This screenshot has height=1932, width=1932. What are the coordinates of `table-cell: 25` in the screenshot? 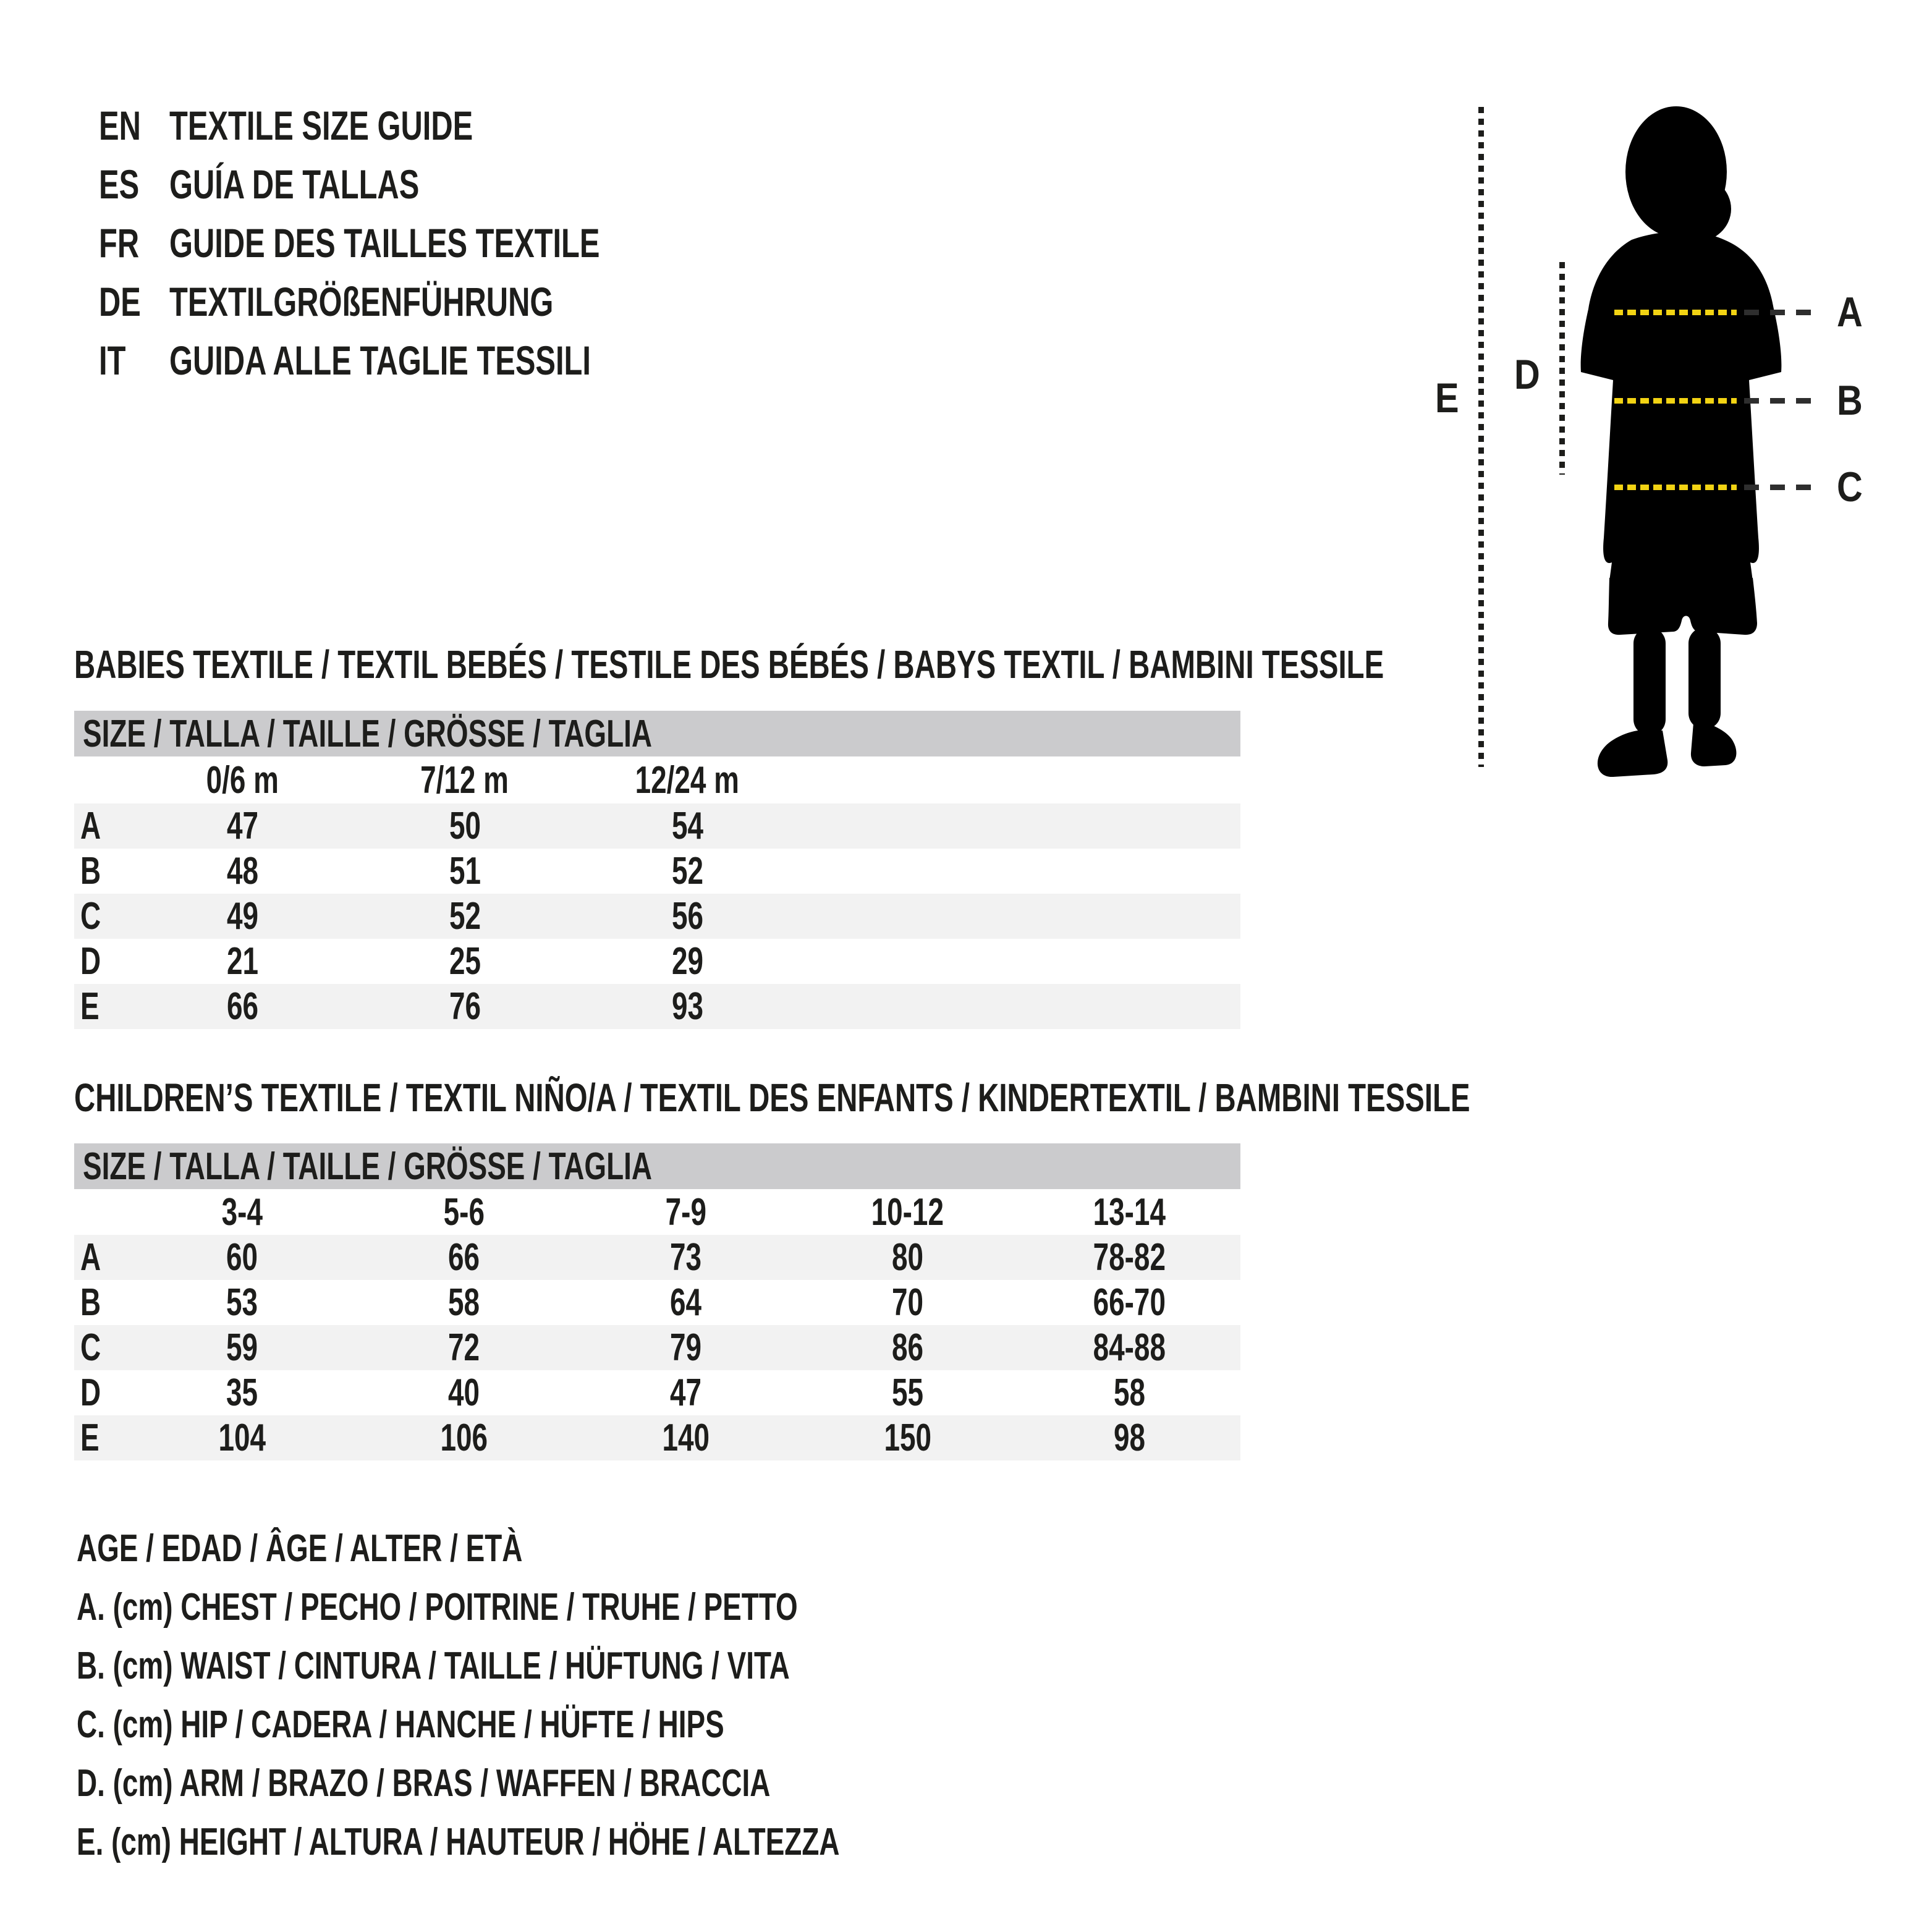 It's located at (465, 961).